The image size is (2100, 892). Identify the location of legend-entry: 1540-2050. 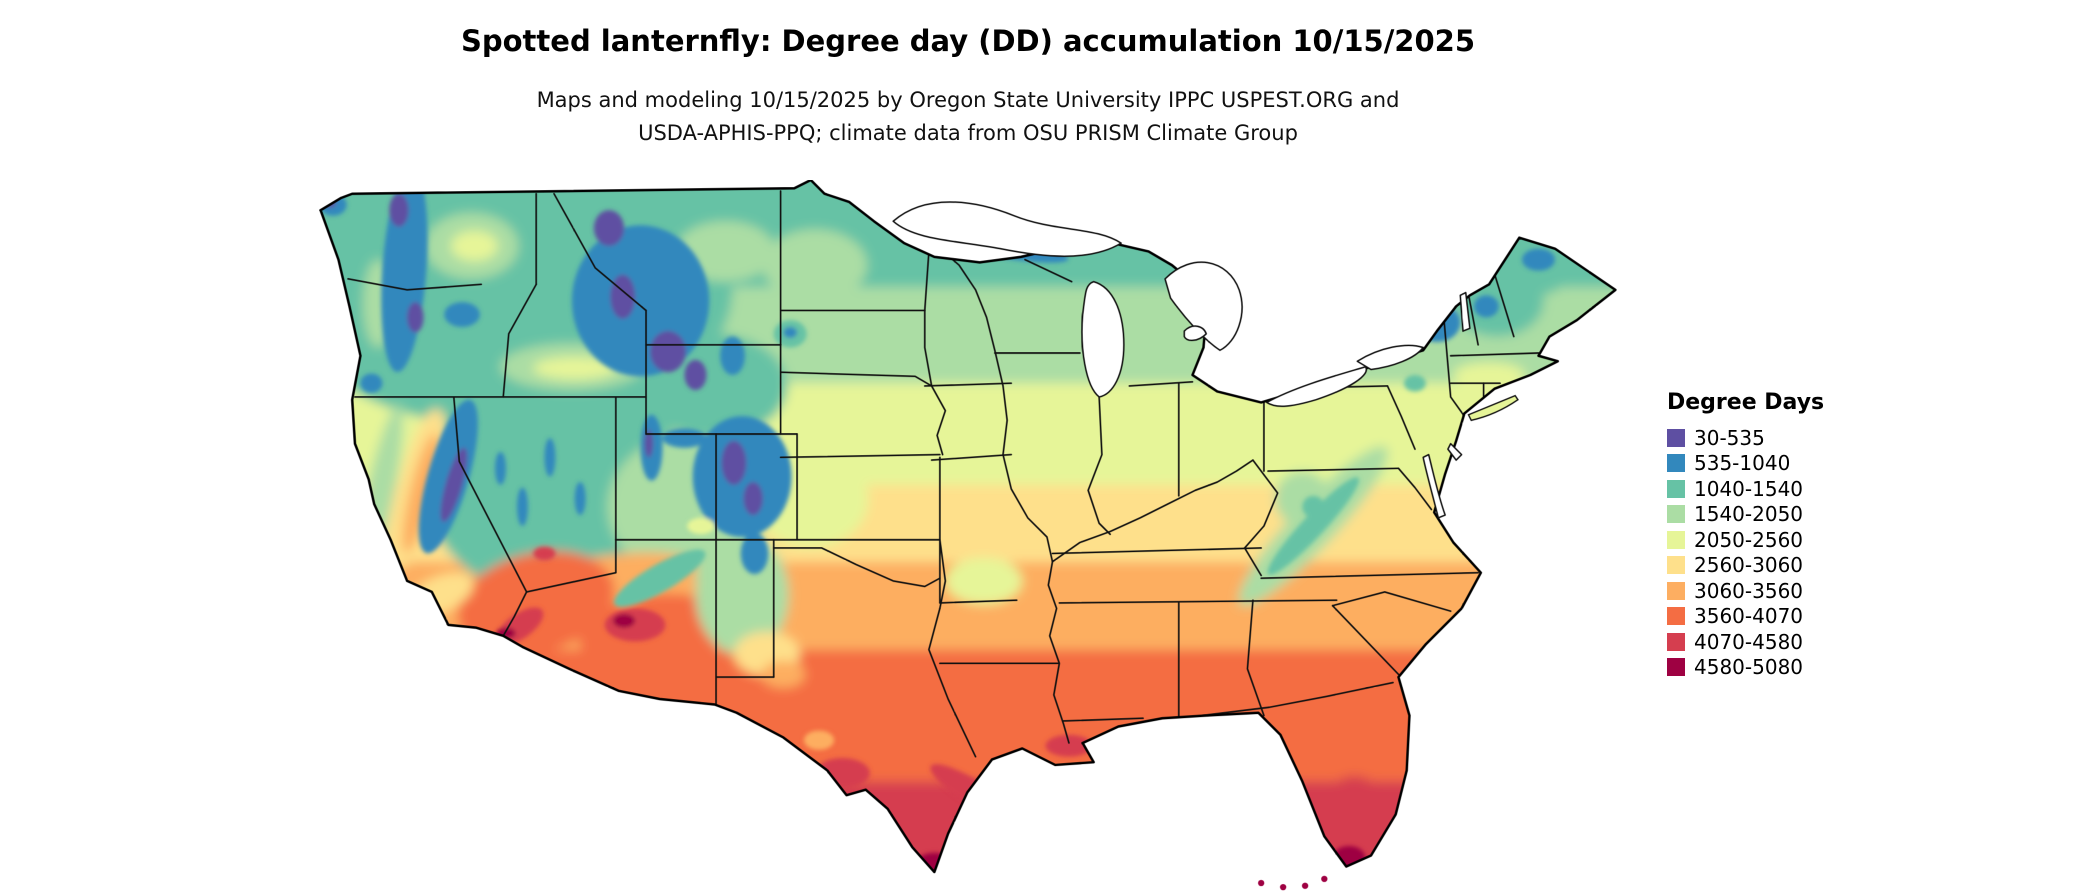
(1745, 515).